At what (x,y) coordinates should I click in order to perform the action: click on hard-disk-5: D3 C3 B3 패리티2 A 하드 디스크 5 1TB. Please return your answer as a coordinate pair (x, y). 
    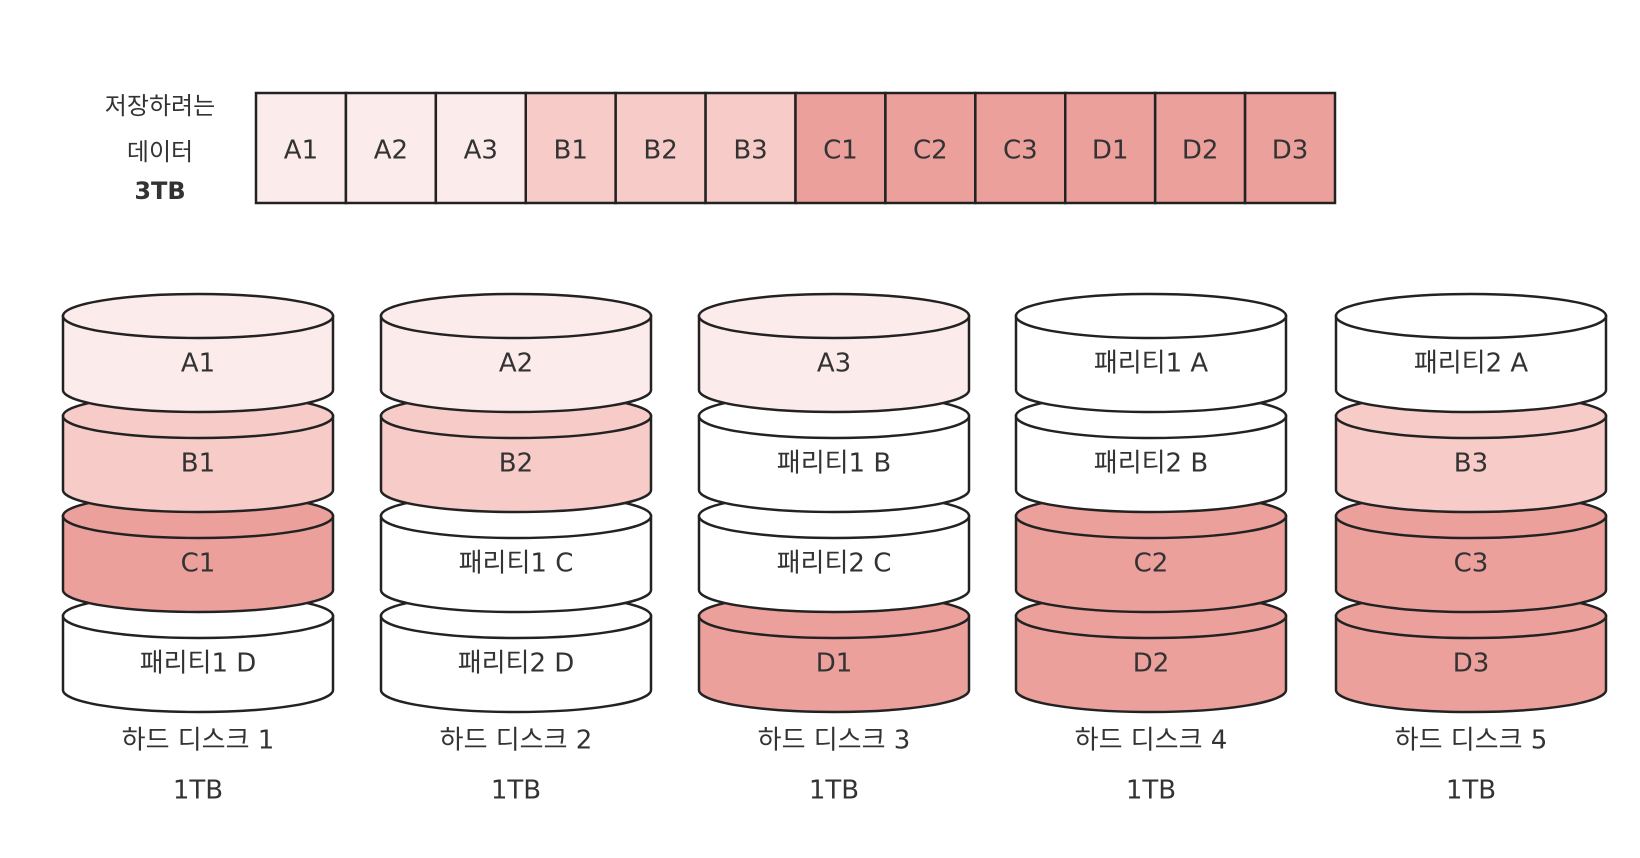
    Looking at the image, I should click on (1471, 549).